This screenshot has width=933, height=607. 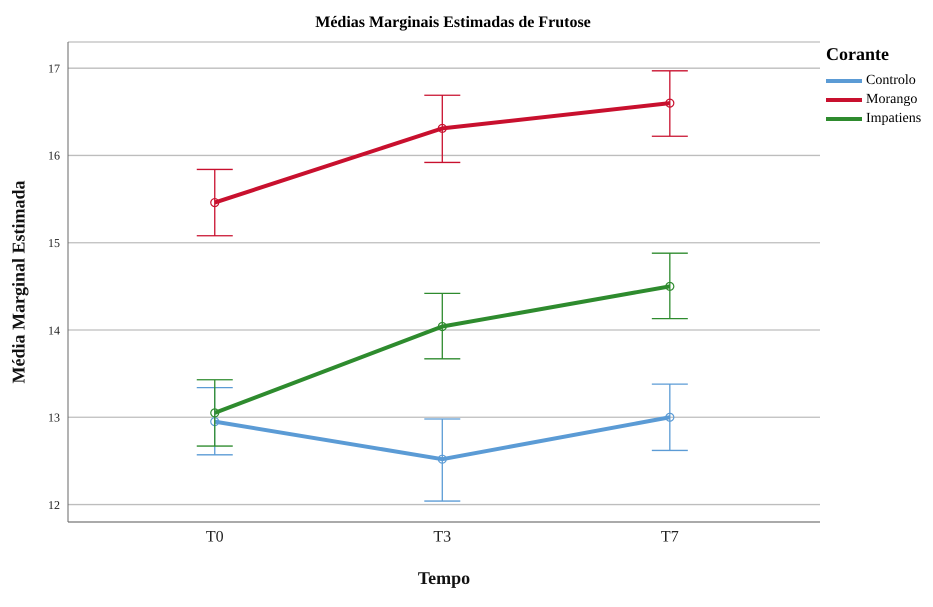 I want to click on legend-label: Impatiens, so click(x=894, y=118).